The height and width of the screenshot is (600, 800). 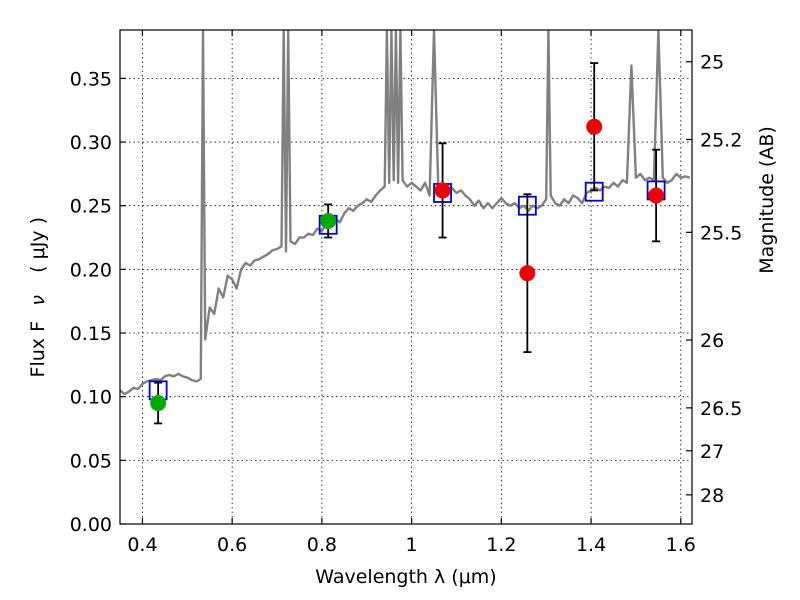 I want to click on right-tick-label: 26, so click(x=712, y=341).